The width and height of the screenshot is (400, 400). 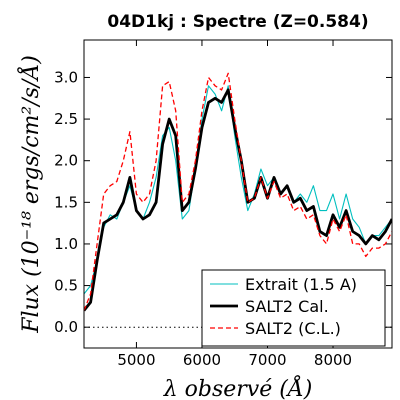 What do you see at coordinates (136, 360) in the screenshot?
I see `x-tick-label: 5000` at bounding box center [136, 360].